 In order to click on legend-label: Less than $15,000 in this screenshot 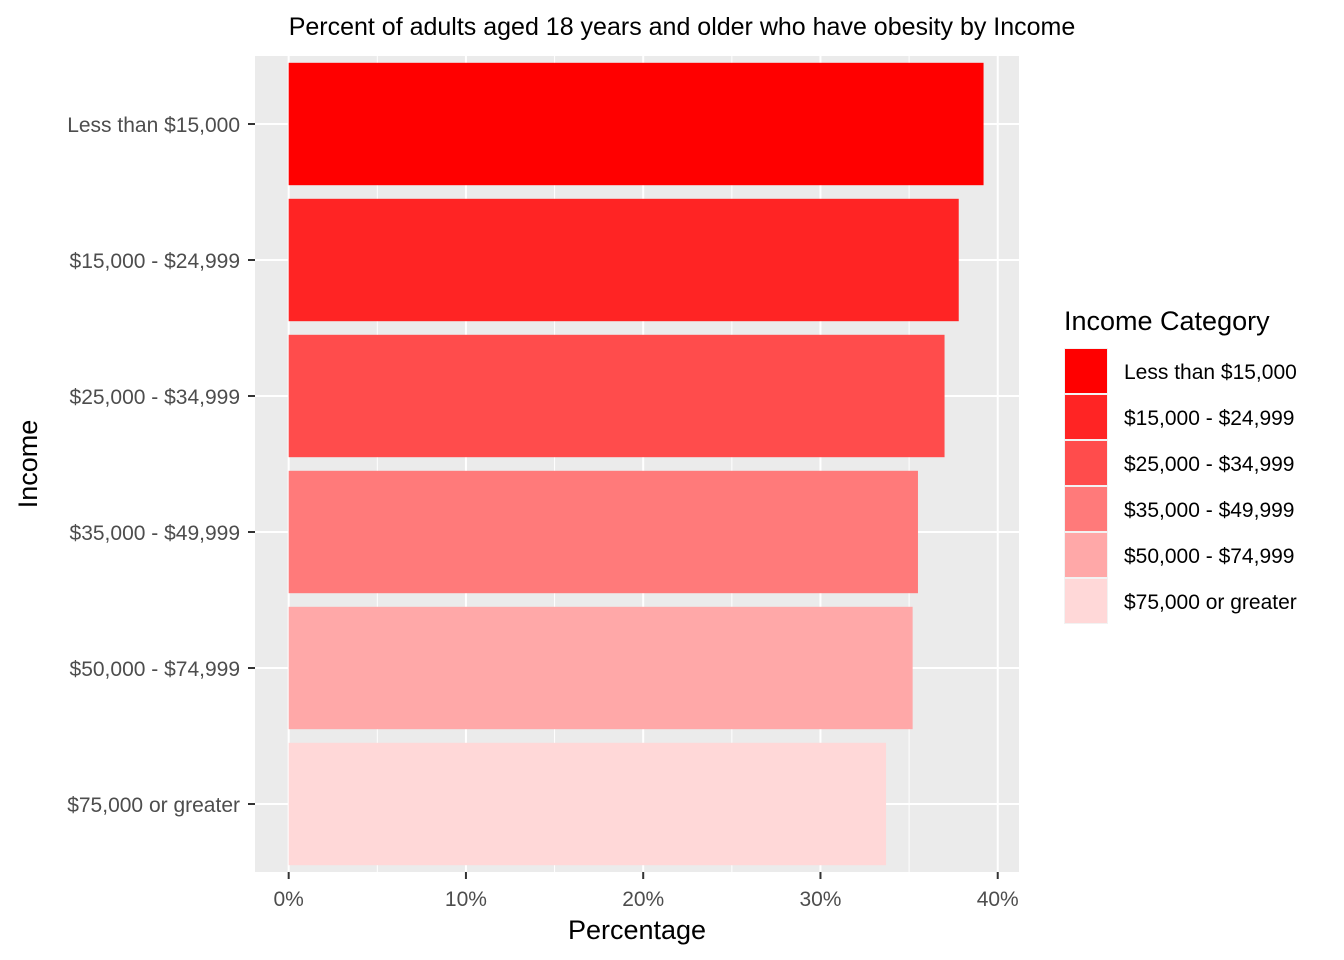, I will do `click(1210, 372)`.